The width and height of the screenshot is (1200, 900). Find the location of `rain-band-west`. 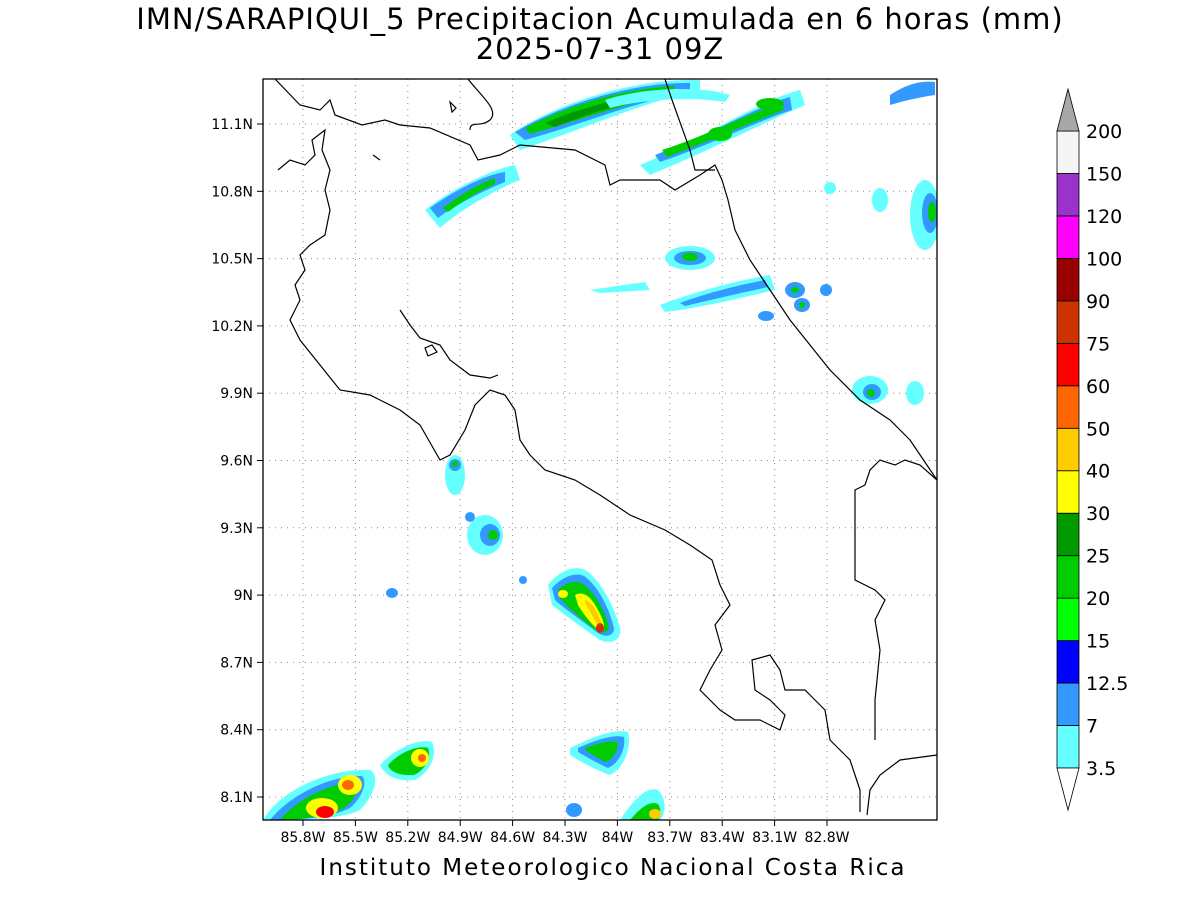

rain-band-west is located at coordinates (472, 196).